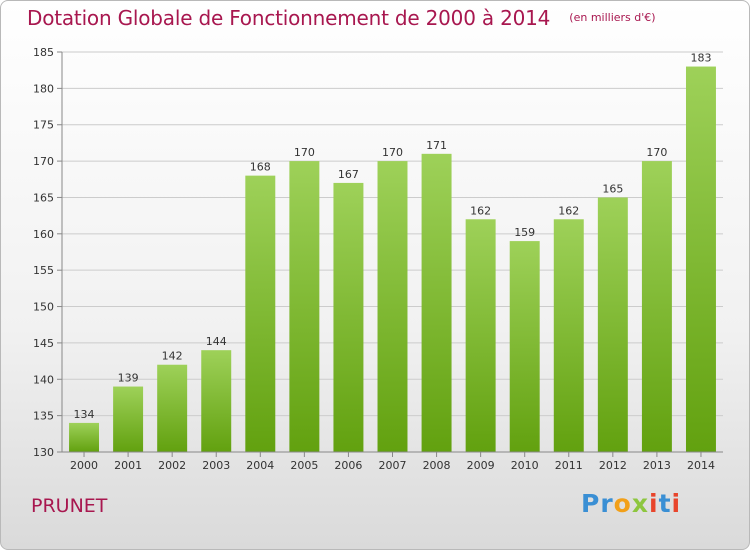  What do you see at coordinates (524, 232) in the screenshot?
I see `bar-value-label: 159` at bounding box center [524, 232].